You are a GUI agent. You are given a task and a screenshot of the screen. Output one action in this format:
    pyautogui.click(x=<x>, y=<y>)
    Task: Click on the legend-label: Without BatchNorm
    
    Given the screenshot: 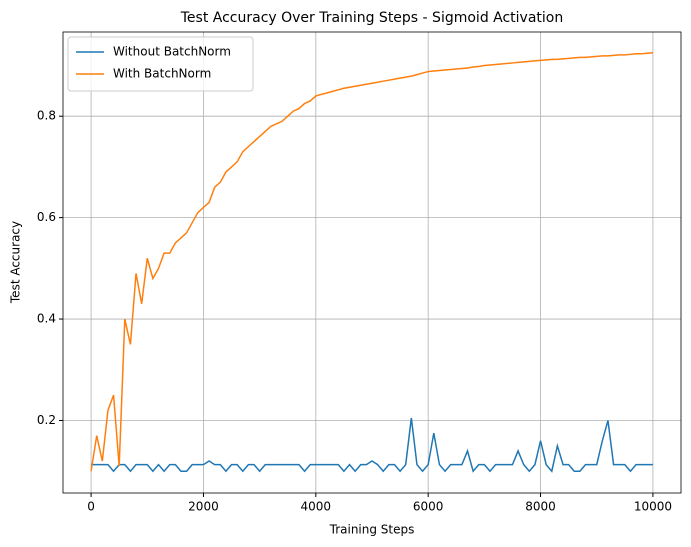 What is the action you would take?
    pyautogui.click(x=172, y=52)
    